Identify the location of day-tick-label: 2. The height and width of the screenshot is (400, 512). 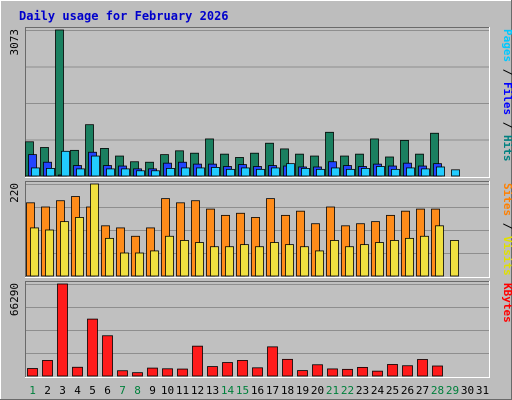
(47, 390).